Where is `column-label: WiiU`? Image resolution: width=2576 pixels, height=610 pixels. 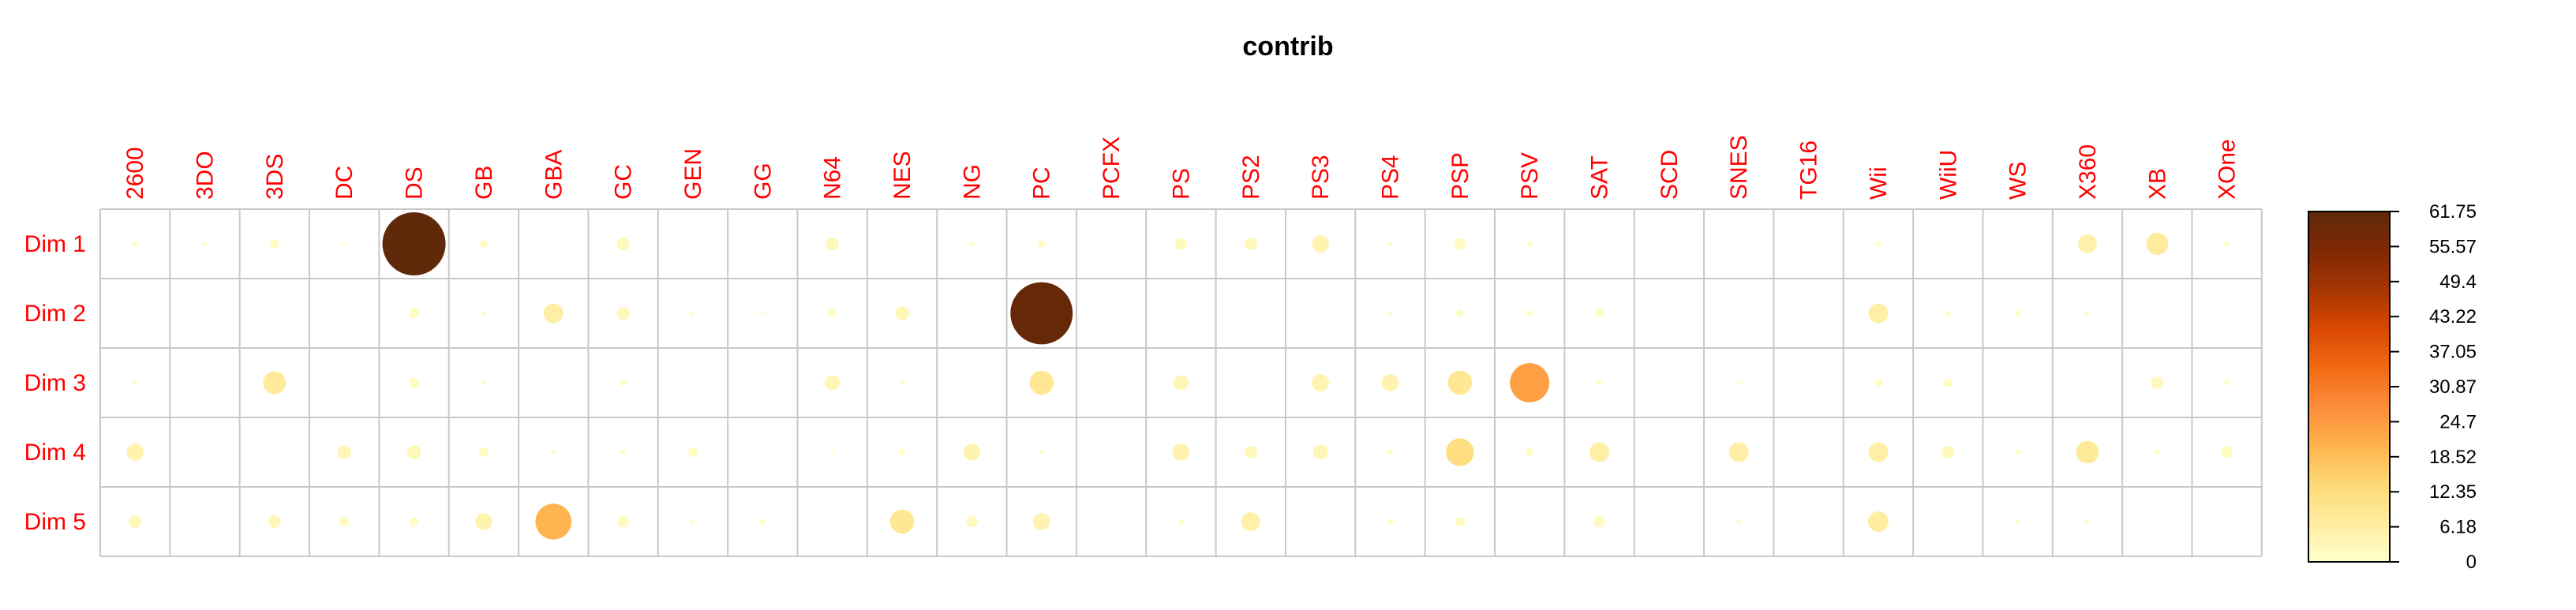 column-label: WiiU is located at coordinates (1948, 175).